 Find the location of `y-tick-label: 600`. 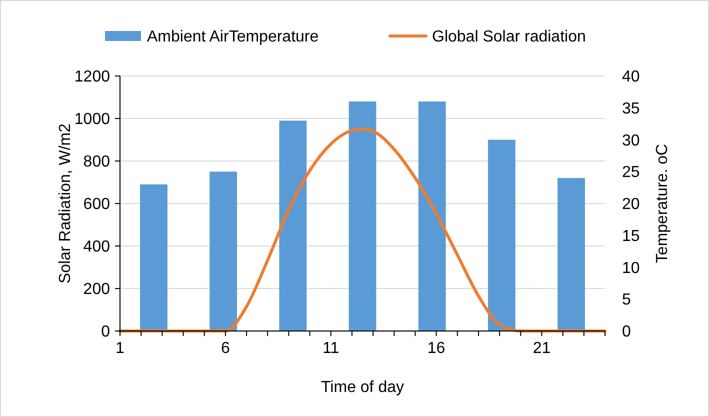

y-tick-label: 600 is located at coordinates (96, 205).